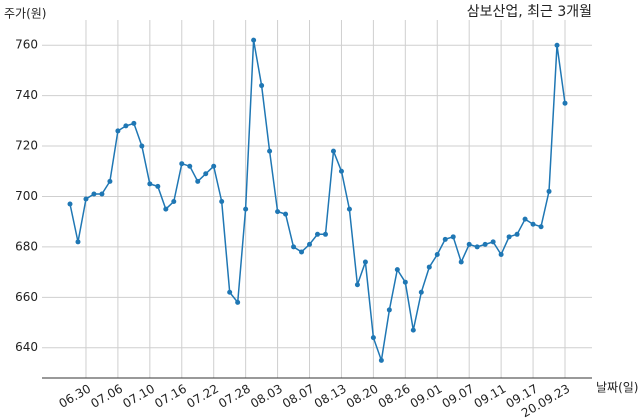 The image size is (640, 419). I want to click on x-tick-label: 08.20, so click(362, 396).